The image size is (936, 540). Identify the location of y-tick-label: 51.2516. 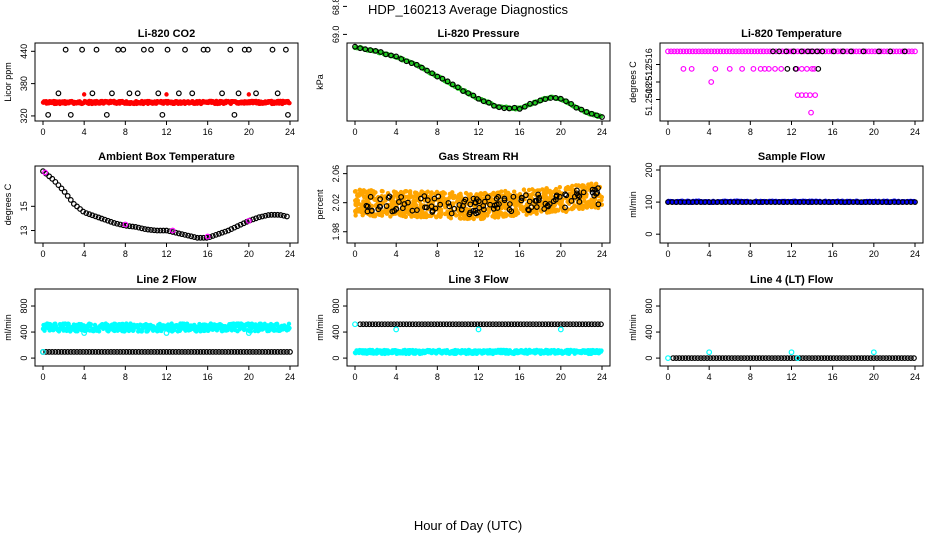
(649, 64).